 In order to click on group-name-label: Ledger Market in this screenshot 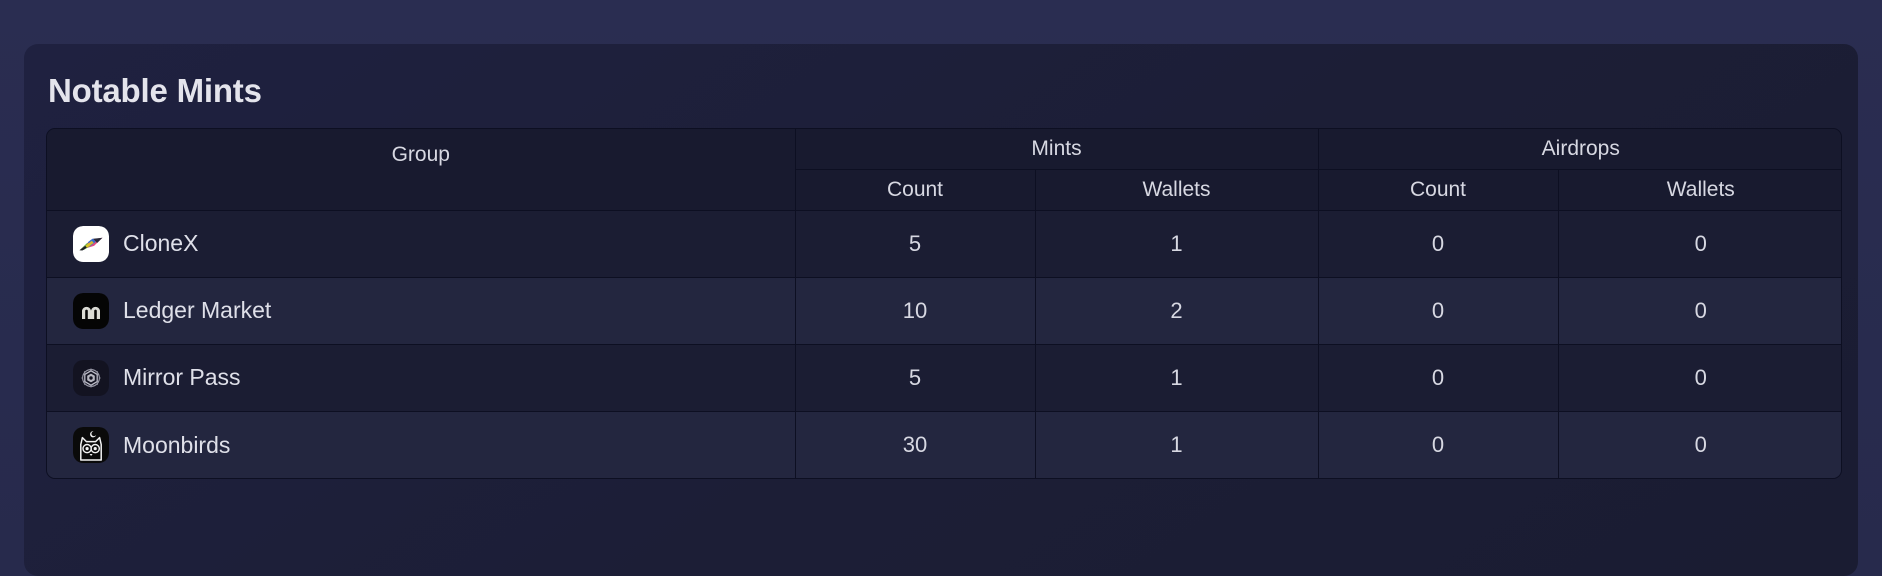, I will do `click(197, 310)`.